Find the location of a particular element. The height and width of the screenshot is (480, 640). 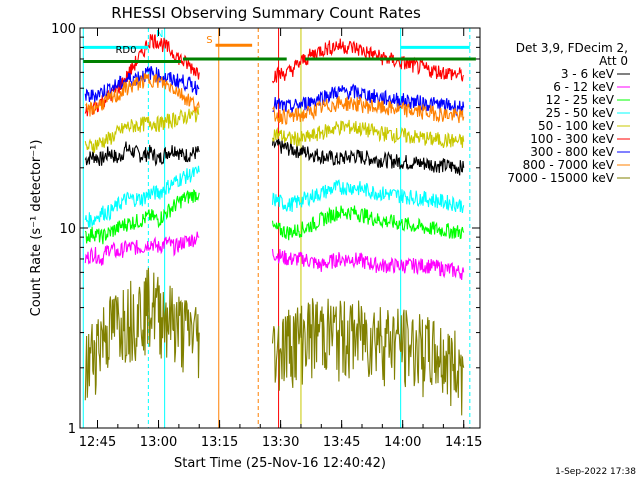

legend-header-2: Att 0 is located at coordinates (613, 61).